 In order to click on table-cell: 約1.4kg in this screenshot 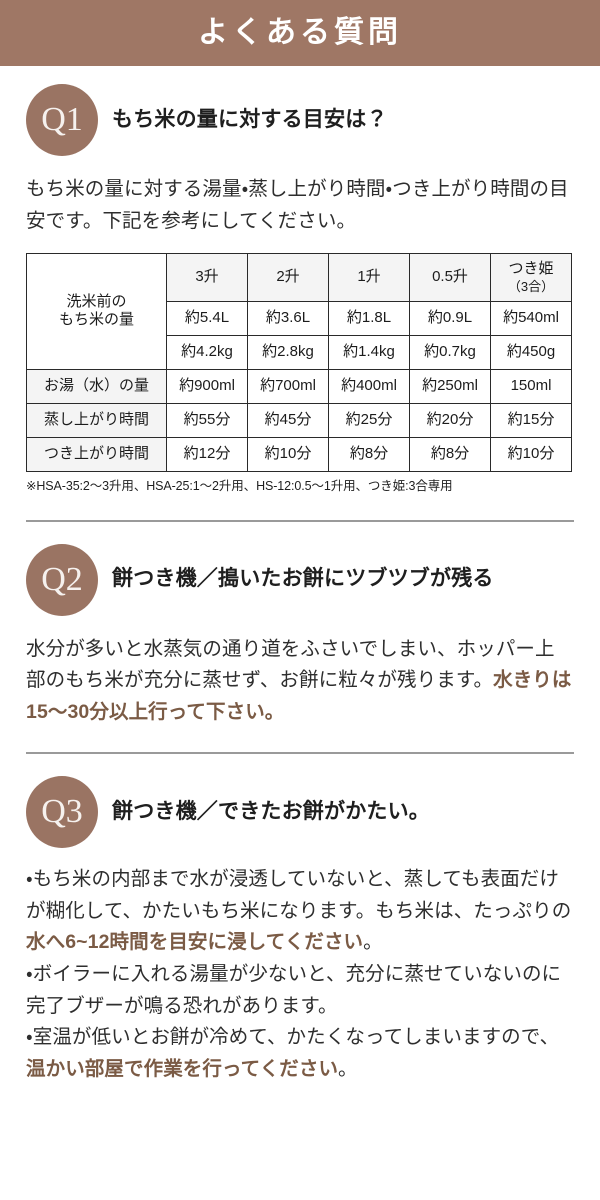, I will do `click(369, 352)`.